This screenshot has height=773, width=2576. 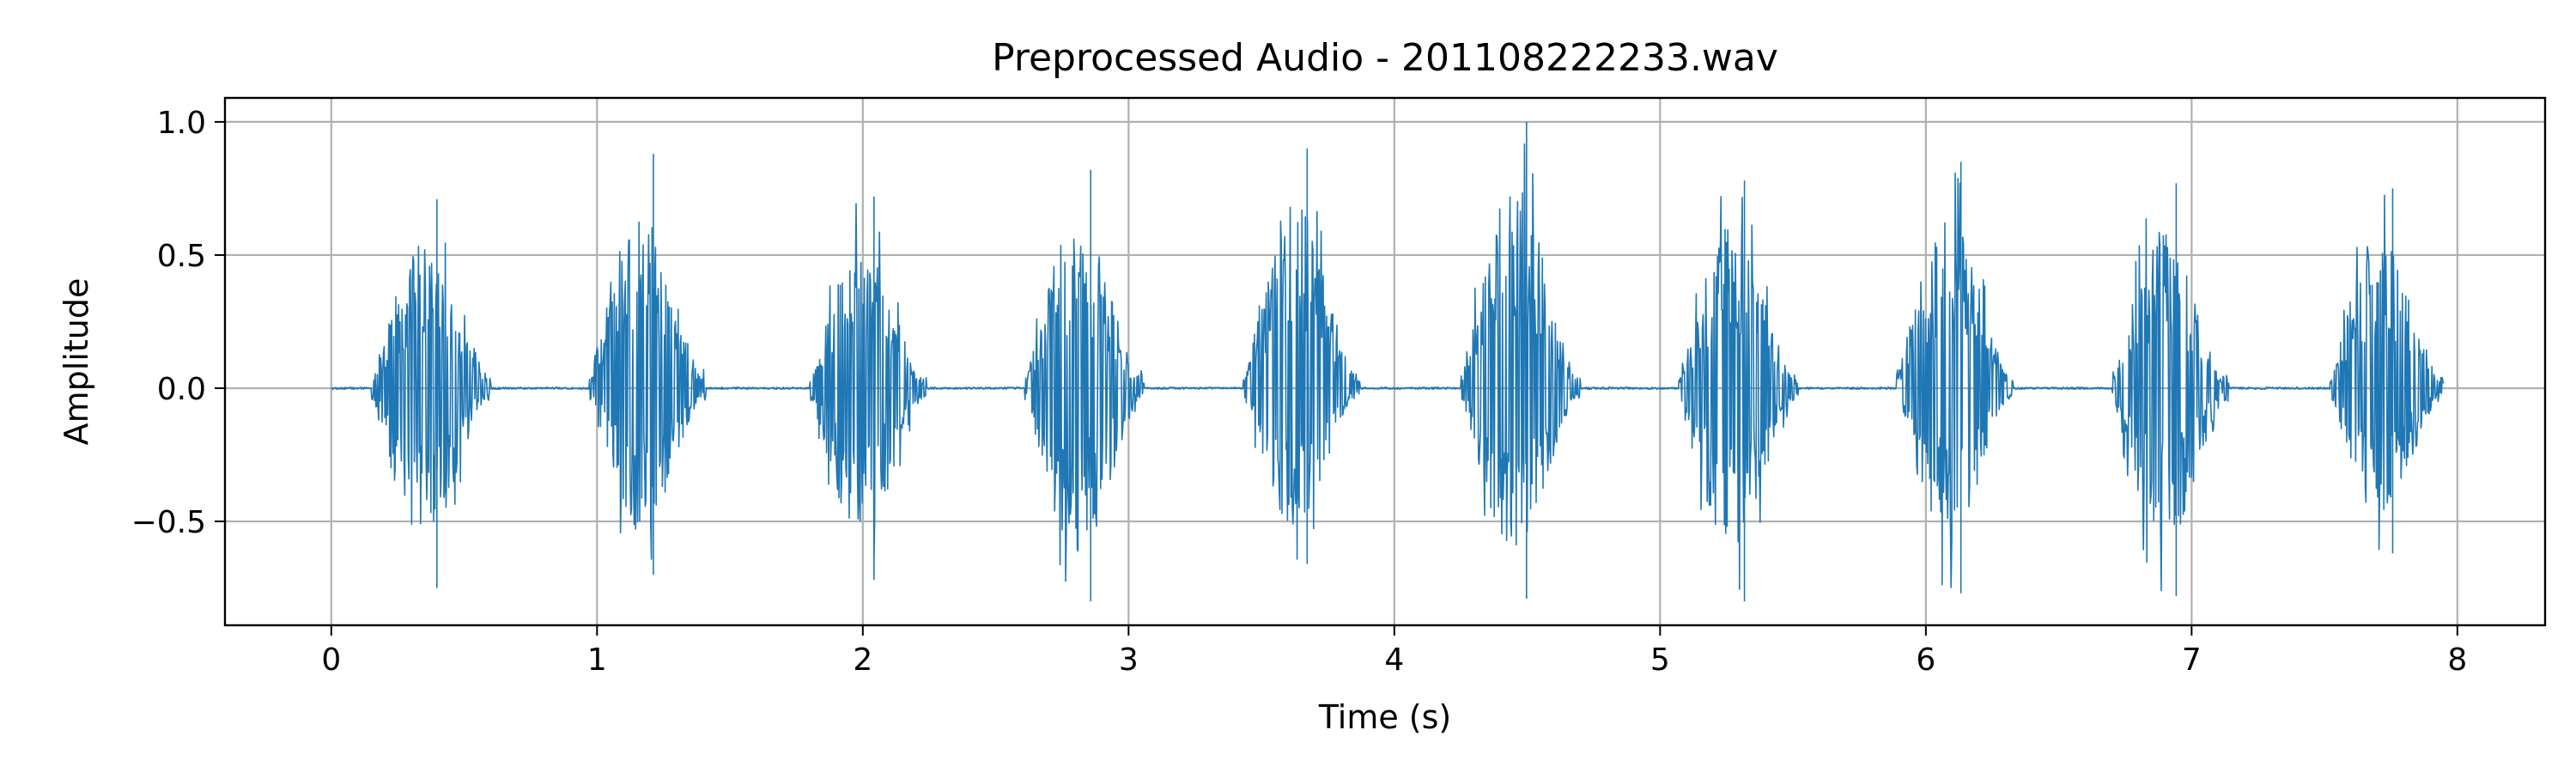 What do you see at coordinates (2192, 660) in the screenshot?
I see `x-tick-label: 7` at bounding box center [2192, 660].